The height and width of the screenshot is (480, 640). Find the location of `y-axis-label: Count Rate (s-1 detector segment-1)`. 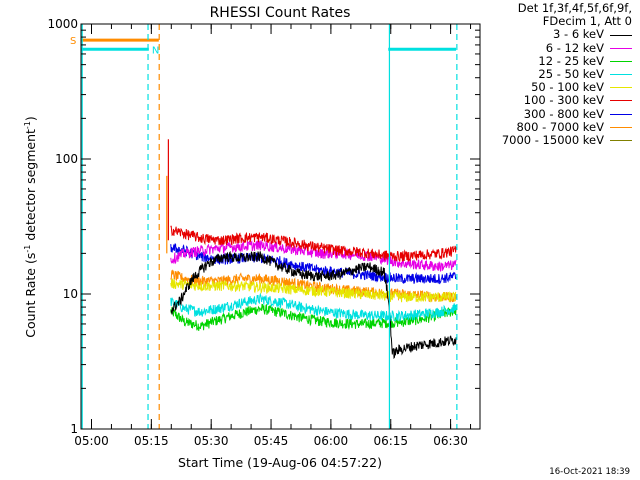

y-axis-label: Count Rate (s-1 detector segment-1) is located at coordinates (30, 227).